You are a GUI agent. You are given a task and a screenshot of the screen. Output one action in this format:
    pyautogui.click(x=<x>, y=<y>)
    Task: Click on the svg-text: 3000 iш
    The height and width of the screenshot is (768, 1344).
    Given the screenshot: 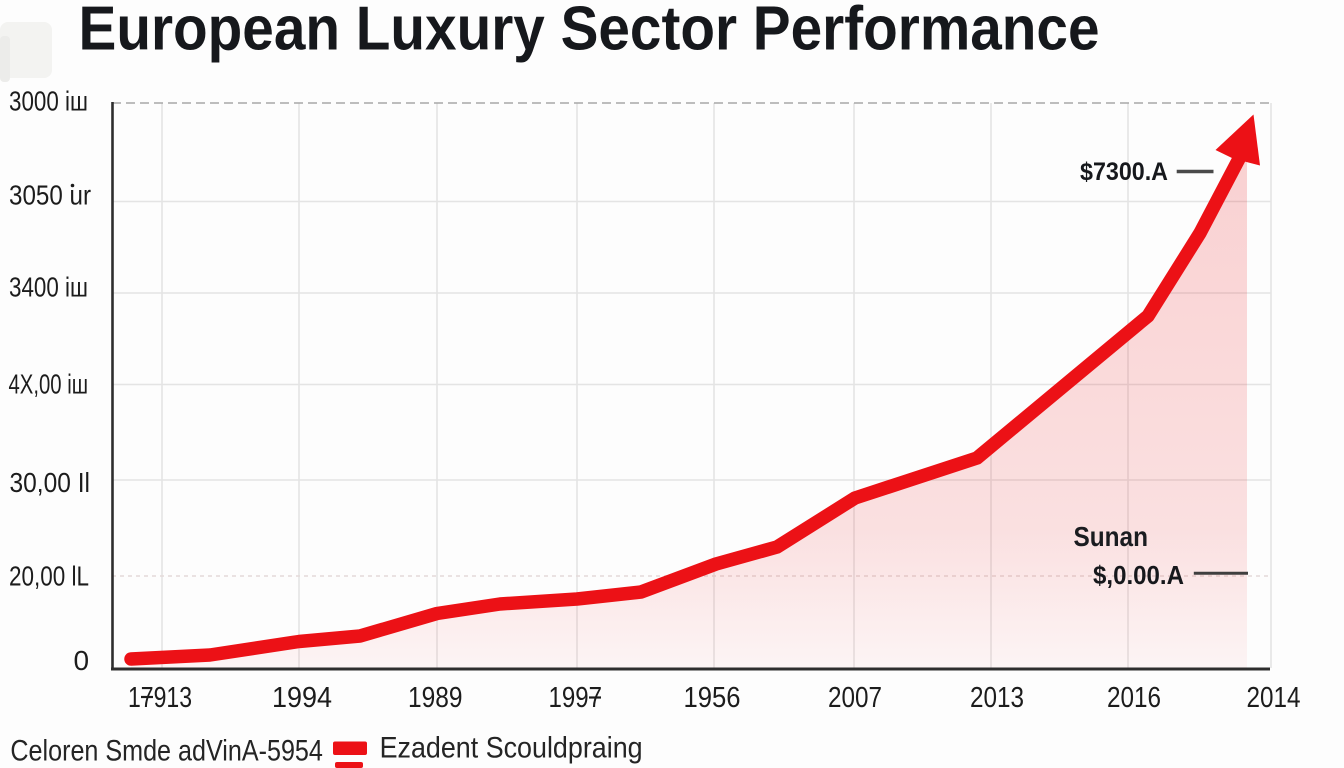 What is the action you would take?
    pyautogui.click(x=48, y=101)
    